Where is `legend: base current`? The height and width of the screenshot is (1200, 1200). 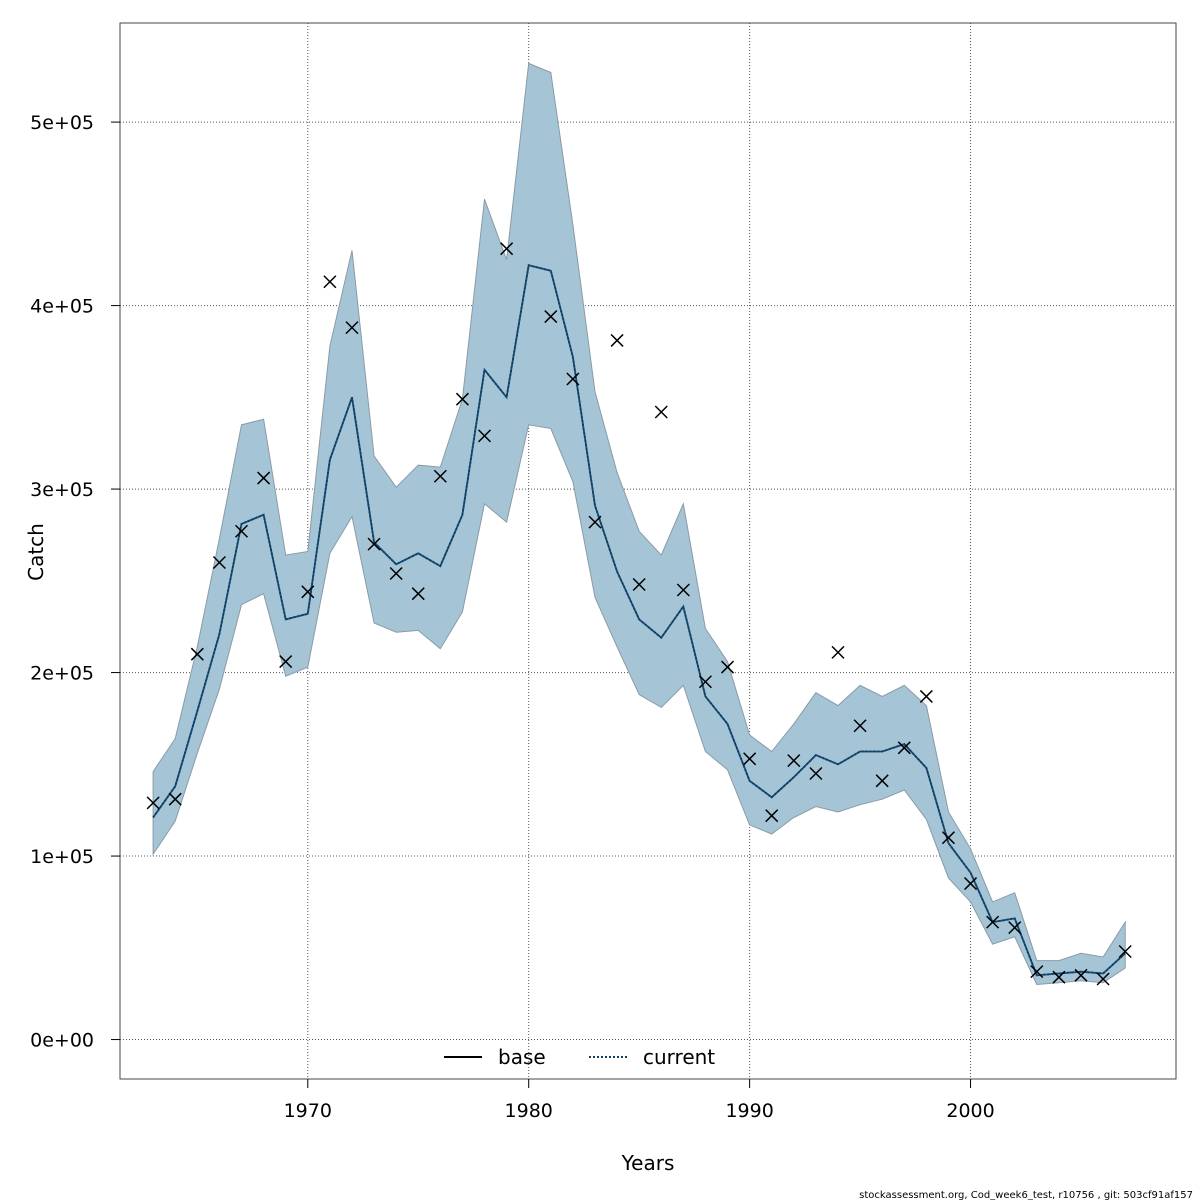 legend: base current is located at coordinates (579, 1057).